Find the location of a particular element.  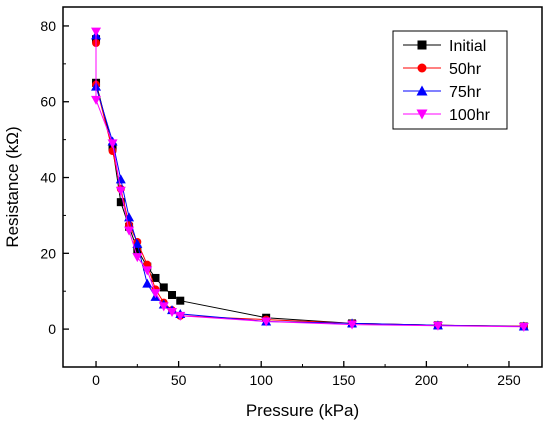

legend-label: Initial is located at coordinates (467, 46).